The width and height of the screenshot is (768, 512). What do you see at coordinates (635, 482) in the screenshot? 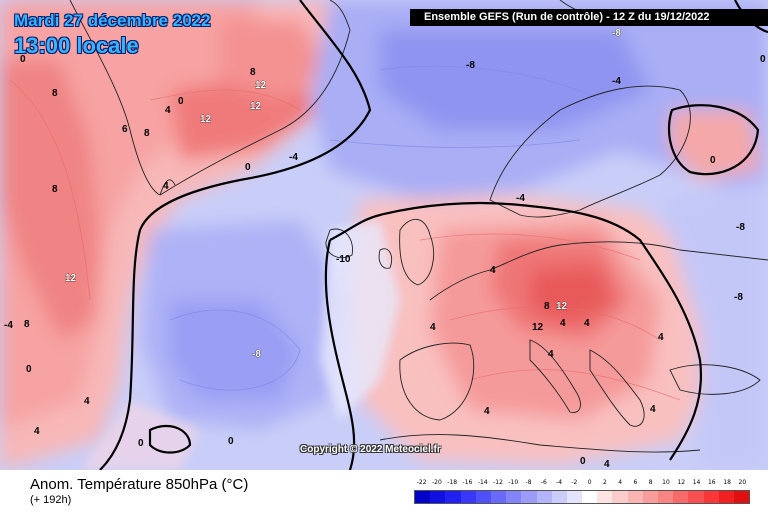
I see `legend-label: 6` at bounding box center [635, 482].